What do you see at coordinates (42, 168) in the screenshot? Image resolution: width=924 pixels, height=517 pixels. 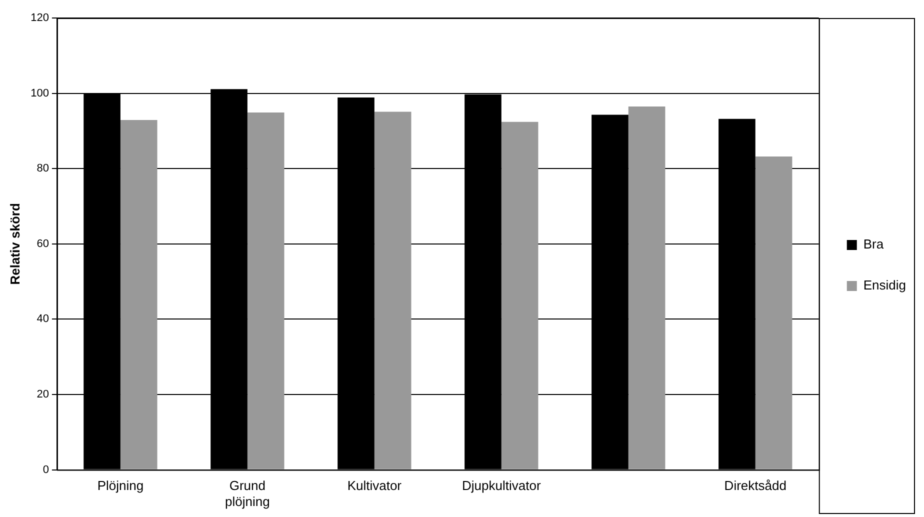 I see `y-tick-label: 80` at bounding box center [42, 168].